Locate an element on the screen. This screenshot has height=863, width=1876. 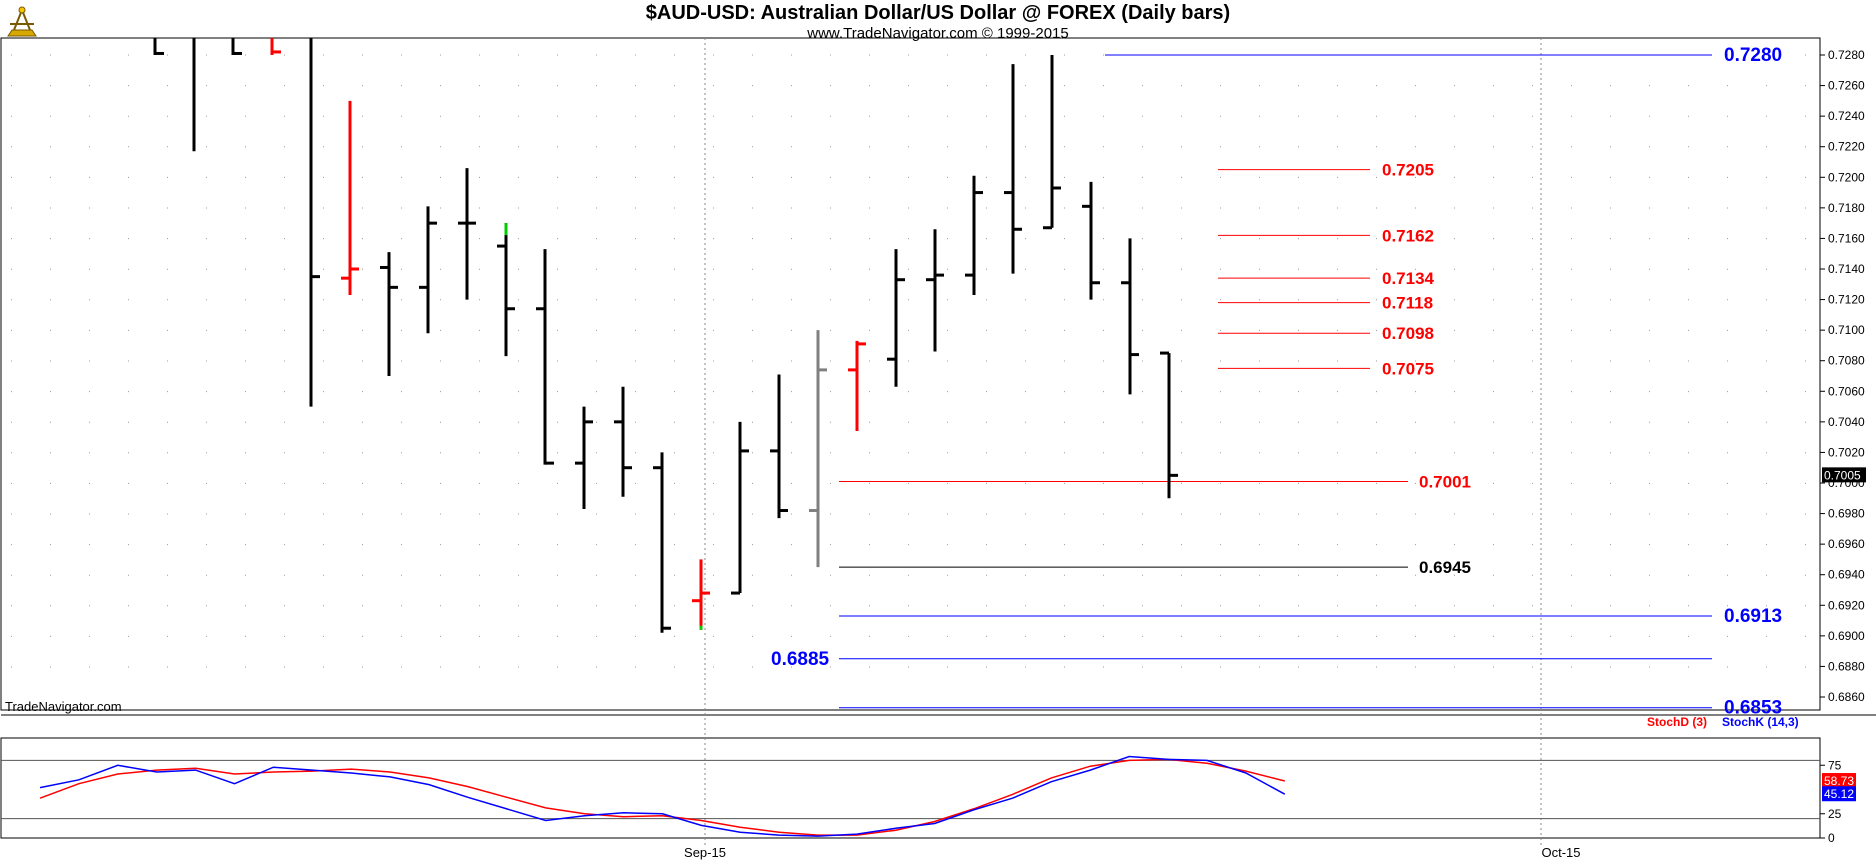
y-tick-label: 0.7280 is located at coordinates (1846, 55).